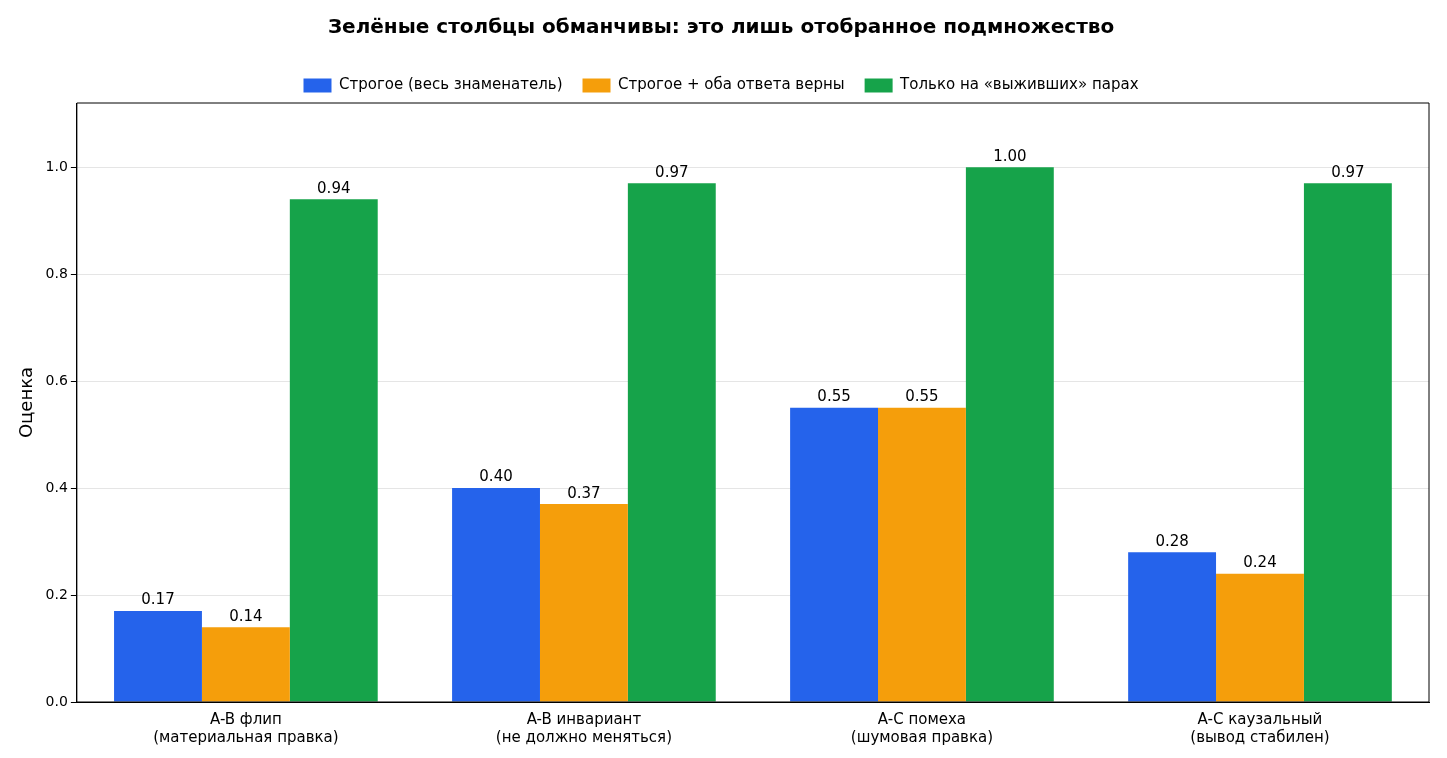  I want to click on data-label: 0.94, so click(334, 187).